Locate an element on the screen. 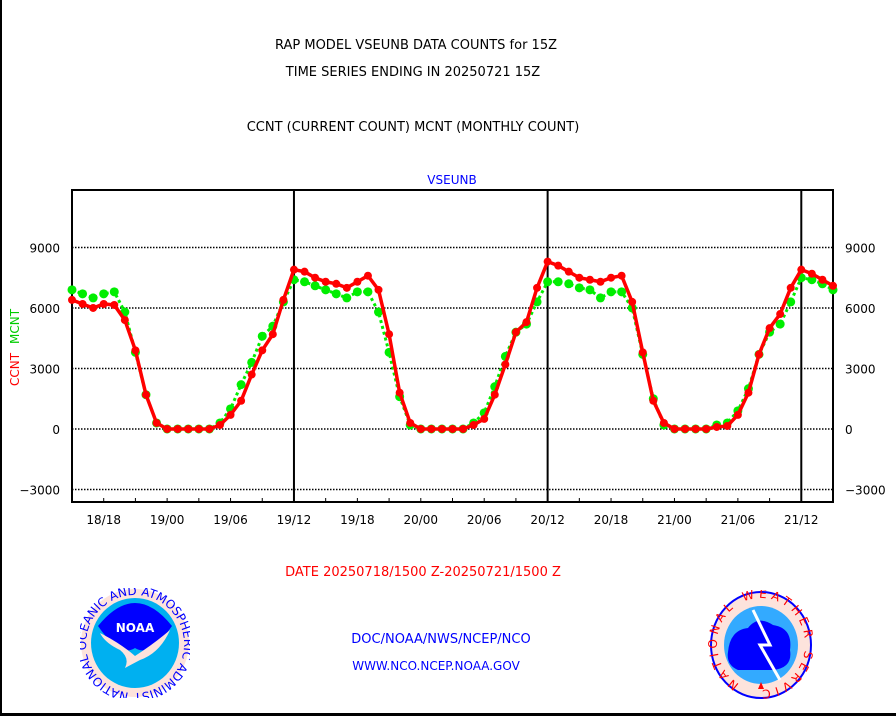 The width and height of the screenshot is (896, 716). y-tick-label-right: 9000 is located at coordinates (860, 248).